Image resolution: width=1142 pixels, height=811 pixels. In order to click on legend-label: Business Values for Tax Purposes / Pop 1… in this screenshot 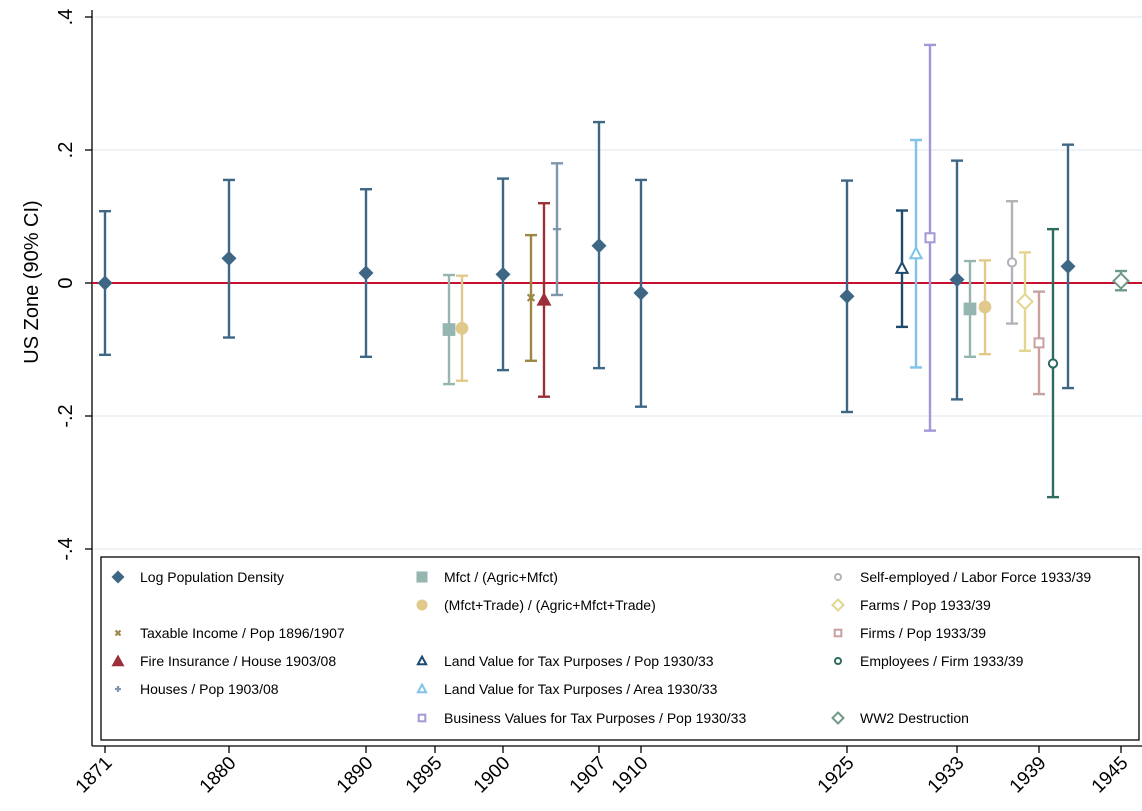, I will do `click(595, 718)`.